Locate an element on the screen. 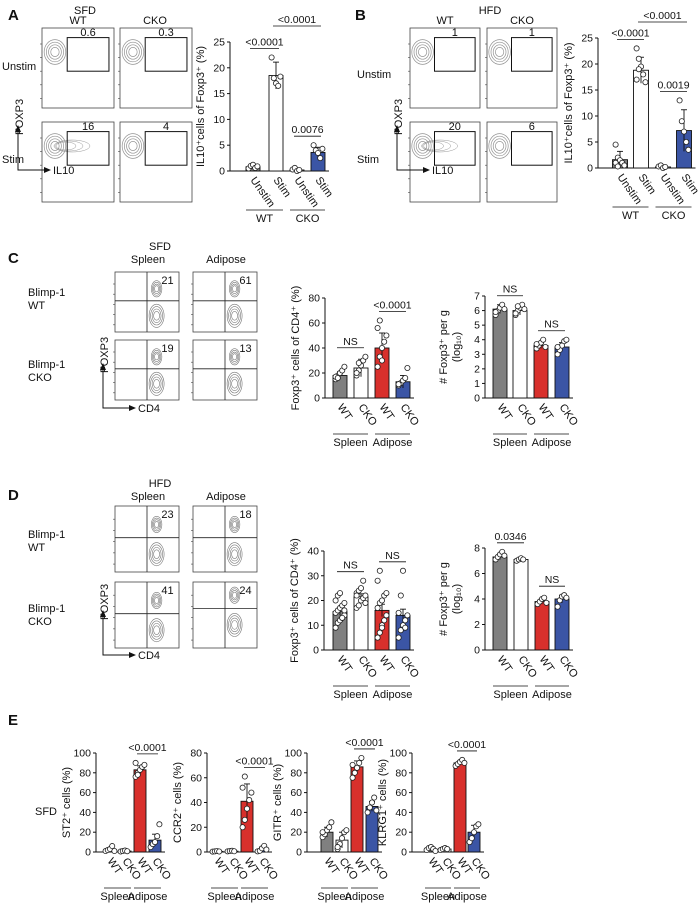 The width and height of the screenshot is (700, 903). y-tick-label: 60 is located at coordinates (314, 324).